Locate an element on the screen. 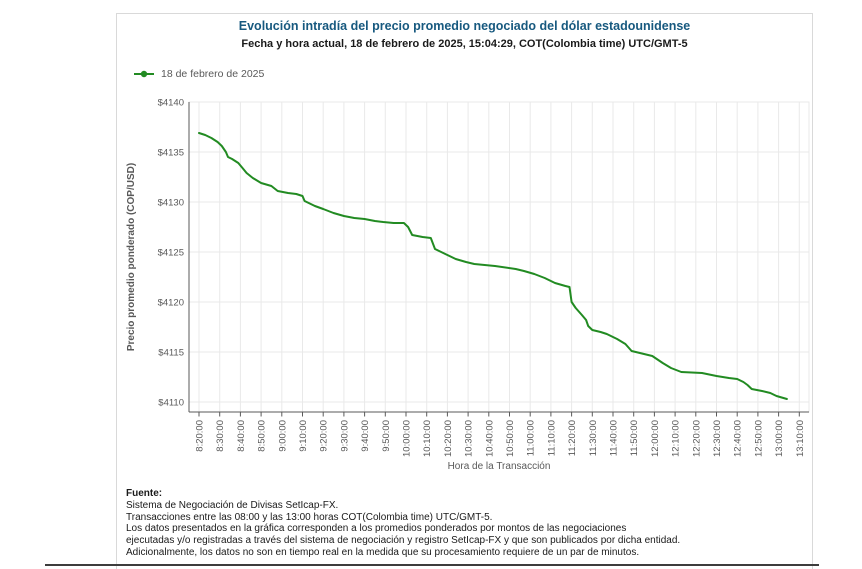 Image resolution: width=862 pixels, height=569 pixels. x-axis-tick-label: 10:50:00 is located at coordinates (510, 438).